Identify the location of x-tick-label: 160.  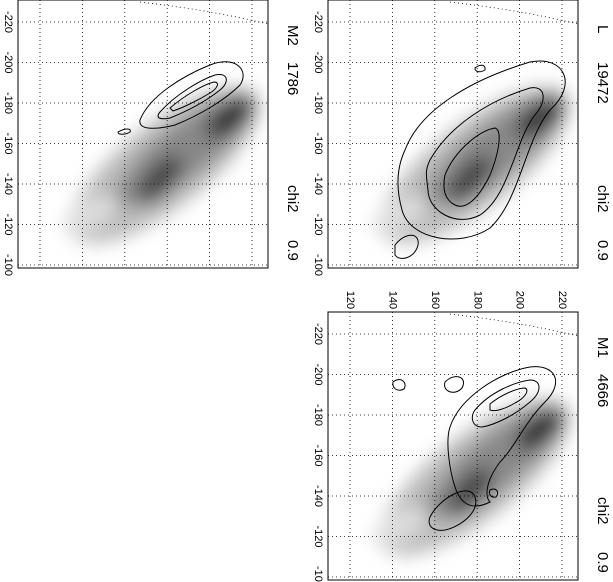
(435, 300).